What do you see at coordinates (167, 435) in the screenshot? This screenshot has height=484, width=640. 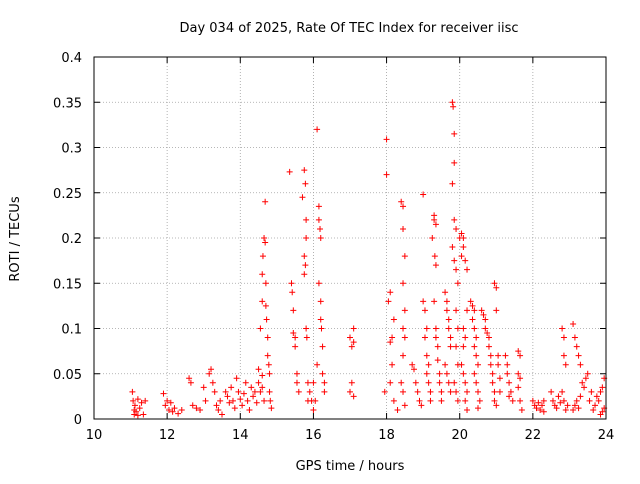 I see `x-tick-label: 12` at bounding box center [167, 435].